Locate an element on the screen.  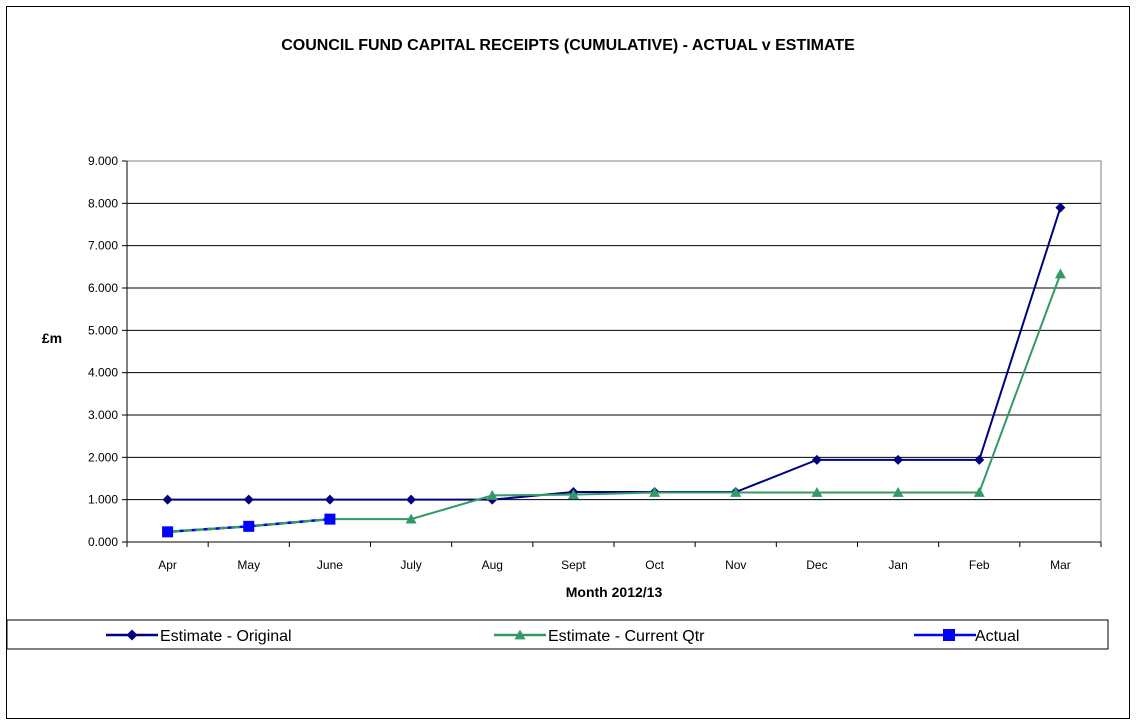
y-tick-label-6: 6.000 is located at coordinates (103, 288).